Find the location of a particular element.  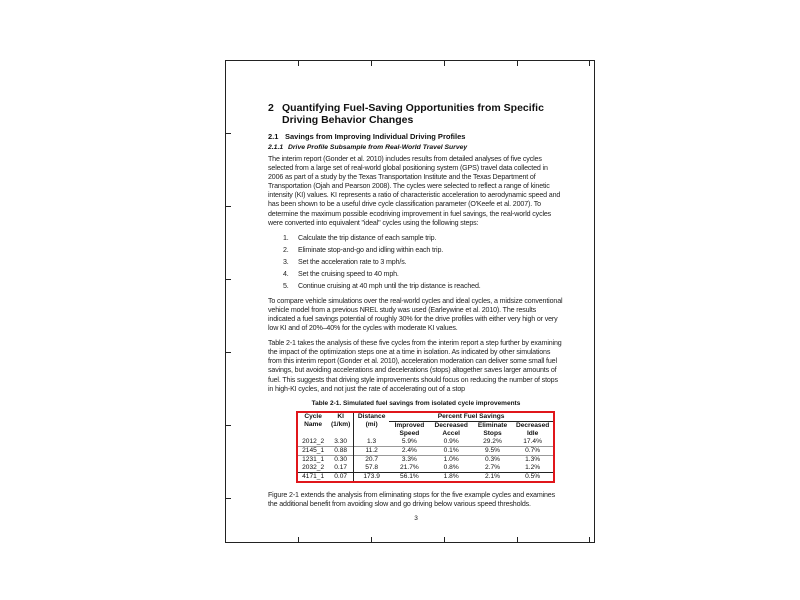

table-row: 4171_1 0.07 173.9 56.1% 1.8% 2.1% 0.5% is located at coordinates (425, 476).